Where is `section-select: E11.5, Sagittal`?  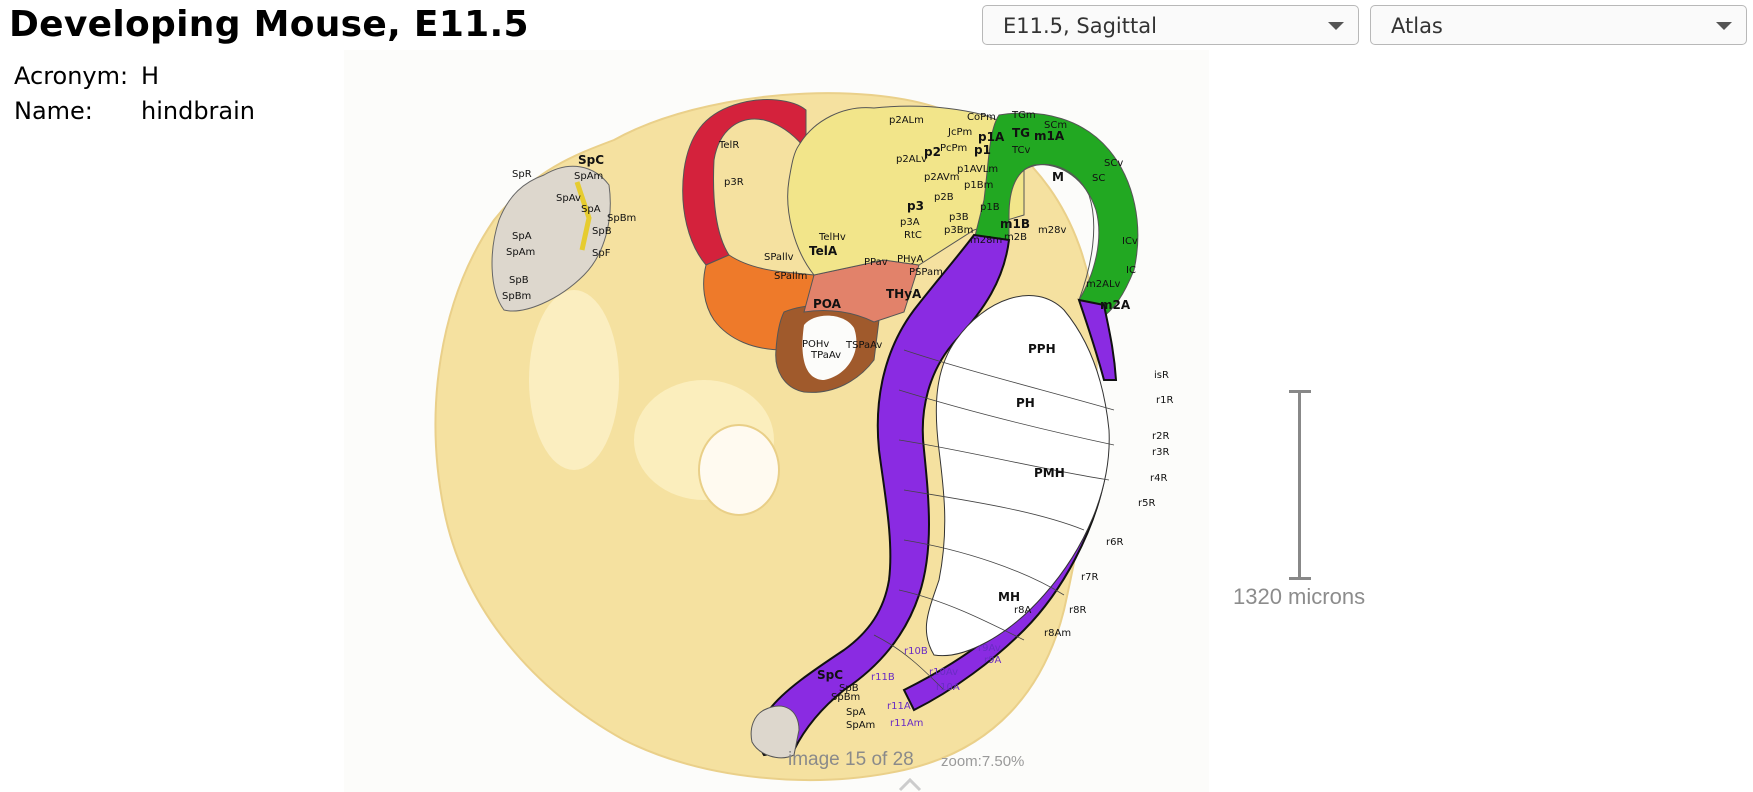 section-select: E11.5, Sagittal is located at coordinates (1170, 25).